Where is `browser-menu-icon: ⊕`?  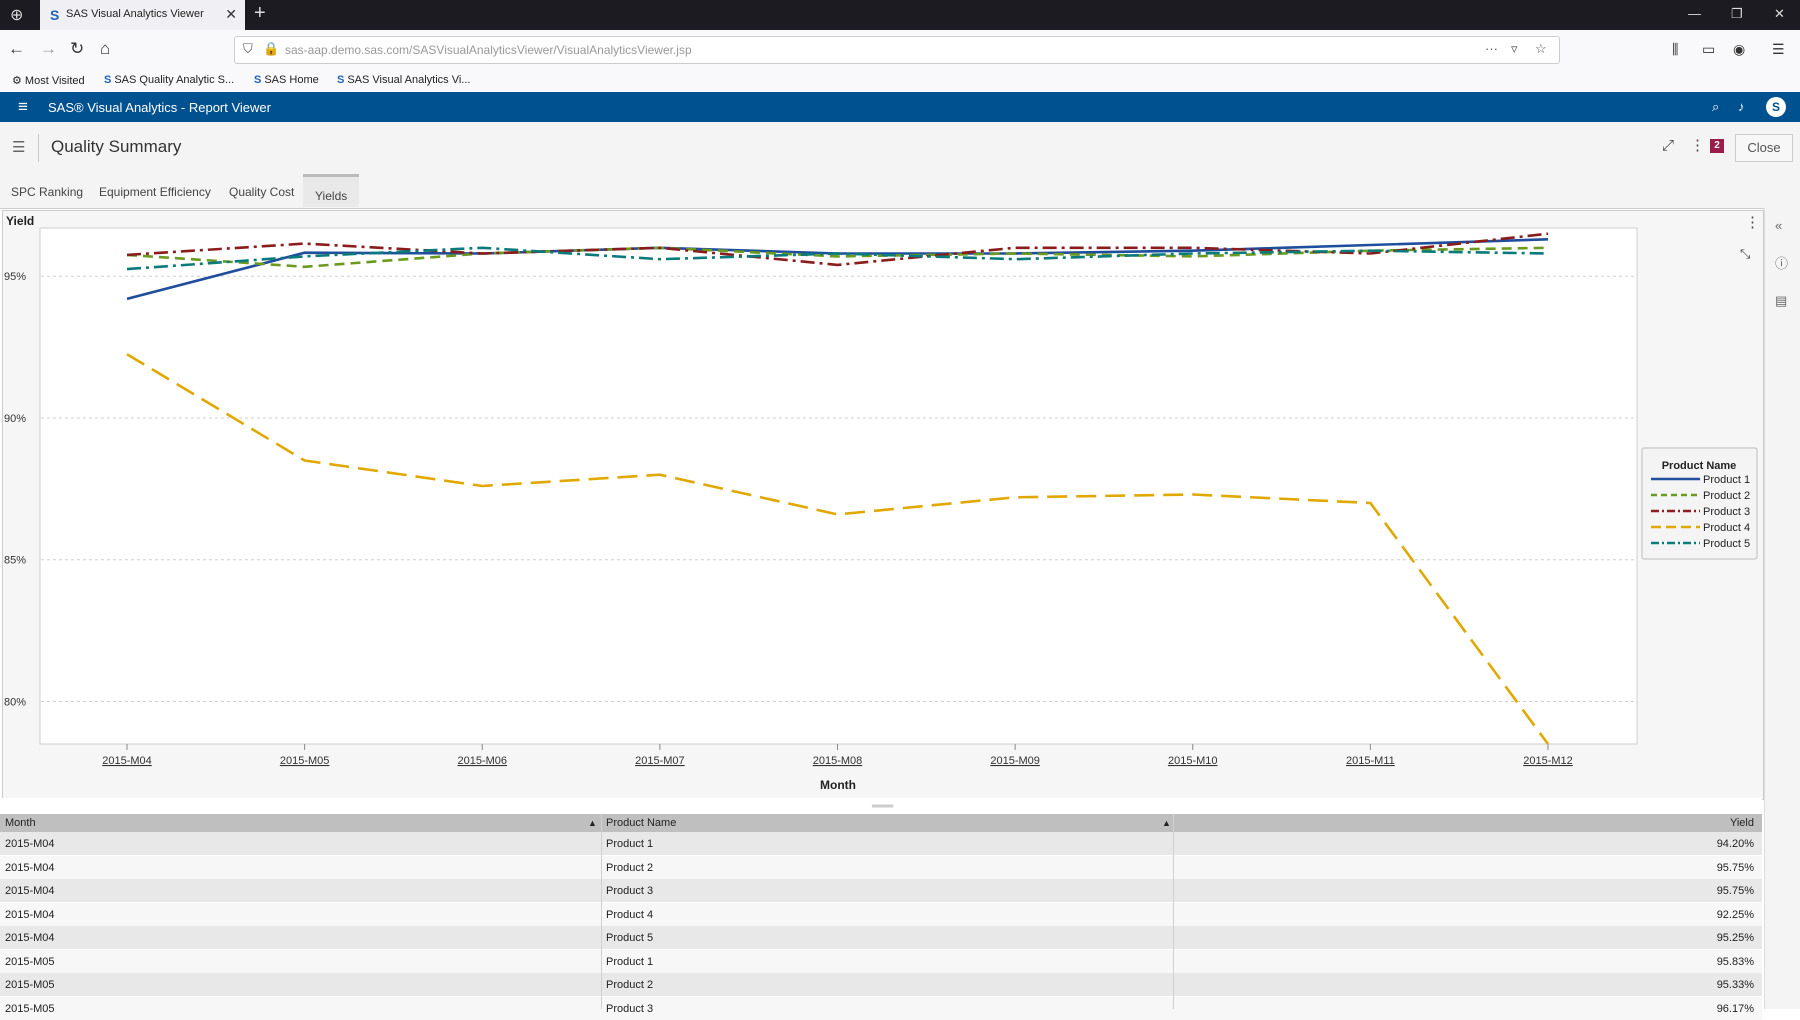 browser-menu-icon: ⊕ is located at coordinates (17, 15).